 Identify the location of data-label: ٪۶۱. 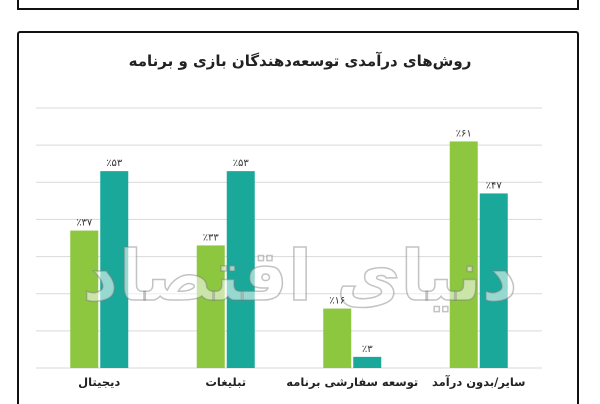
(464, 133).